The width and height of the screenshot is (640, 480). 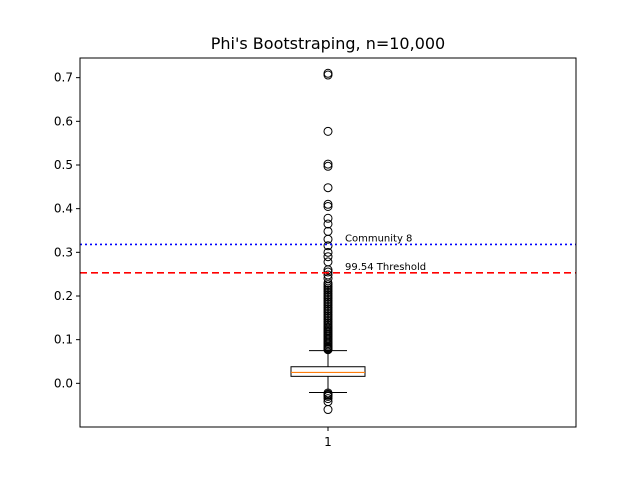 I want to click on y-tick-label: 0.1, so click(x=63, y=340).